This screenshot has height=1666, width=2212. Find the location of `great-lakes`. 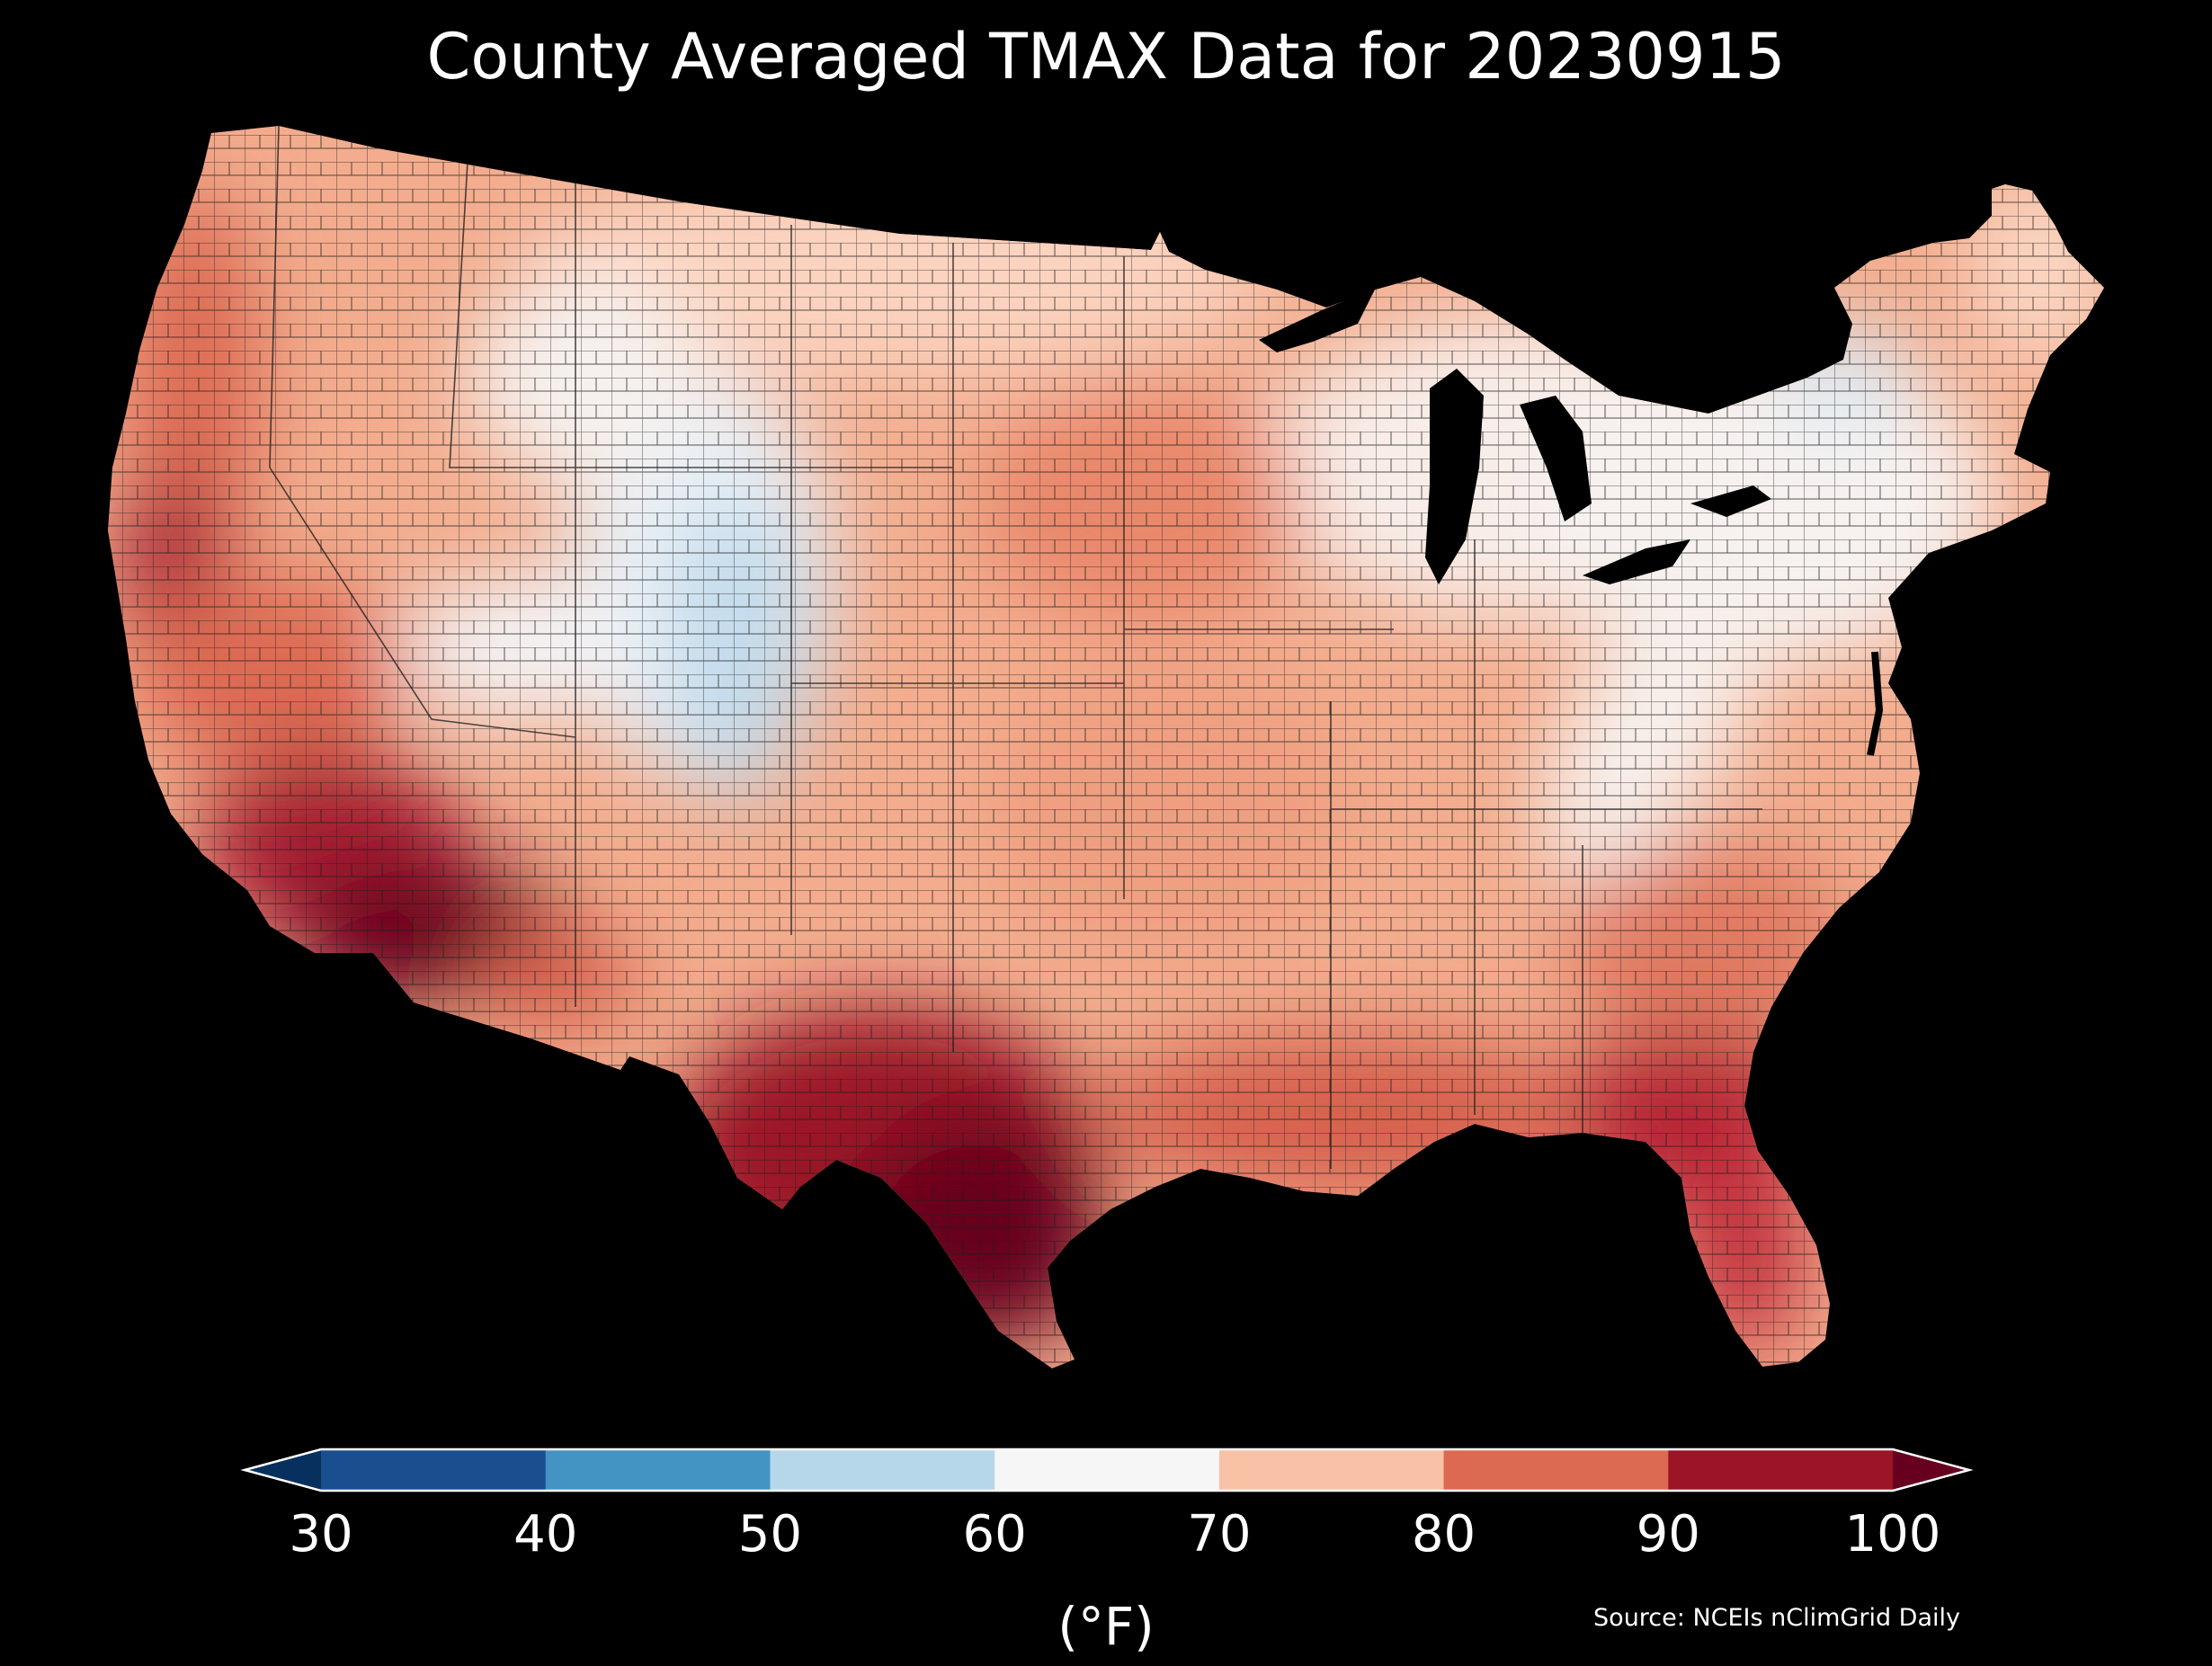

great-lakes is located at coordinates (1515, 436).